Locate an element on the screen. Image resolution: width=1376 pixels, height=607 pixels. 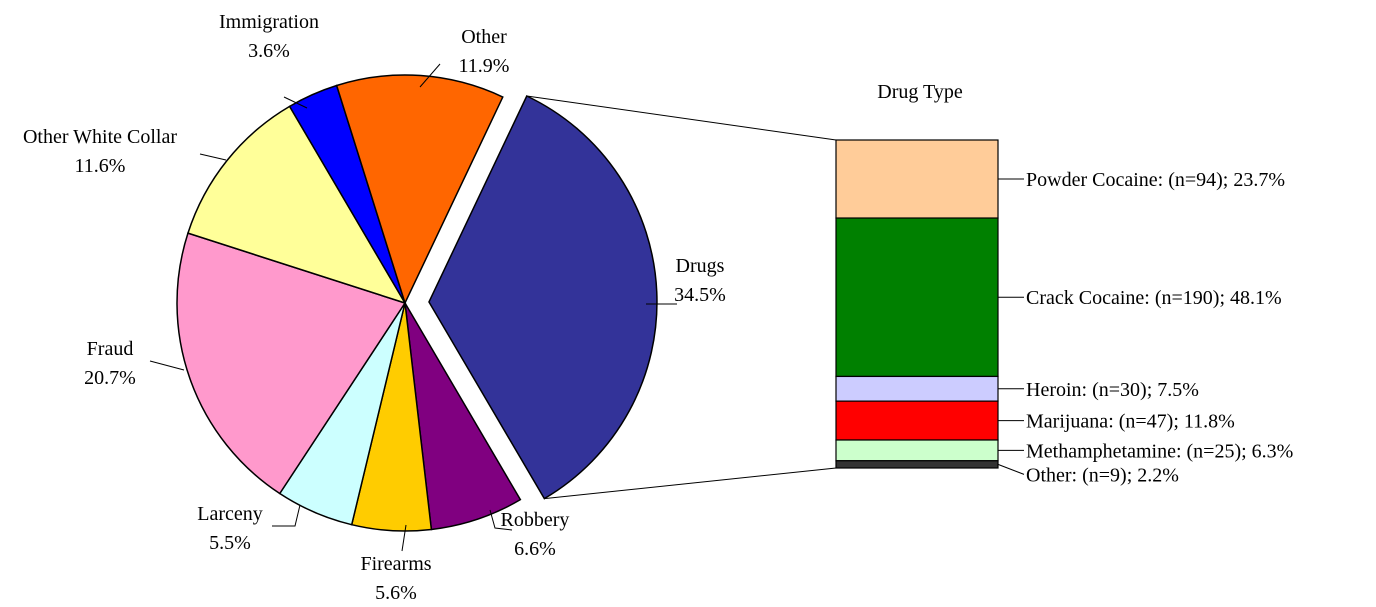
pie-label-name-other: Other is located at coordinates (484, 37).